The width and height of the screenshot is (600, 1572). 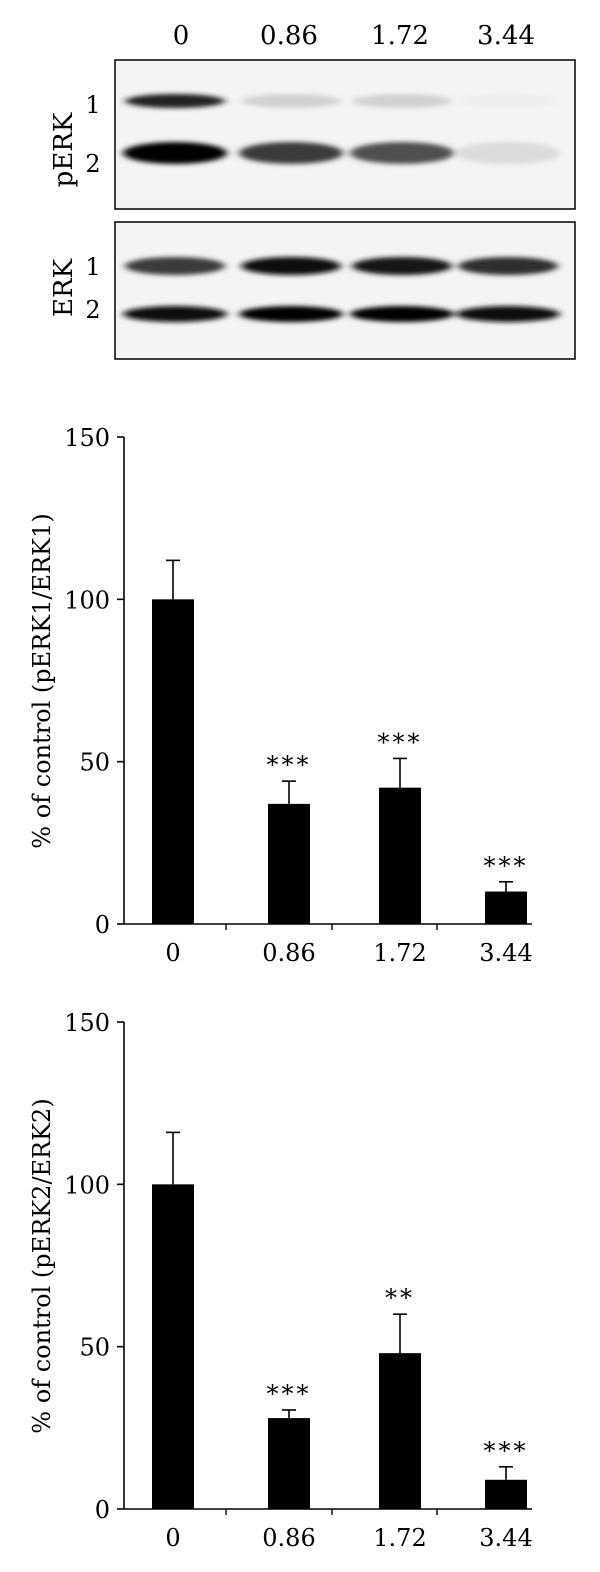 I want to click on blot-panel-perk-frame, so click(x=345, y=134).